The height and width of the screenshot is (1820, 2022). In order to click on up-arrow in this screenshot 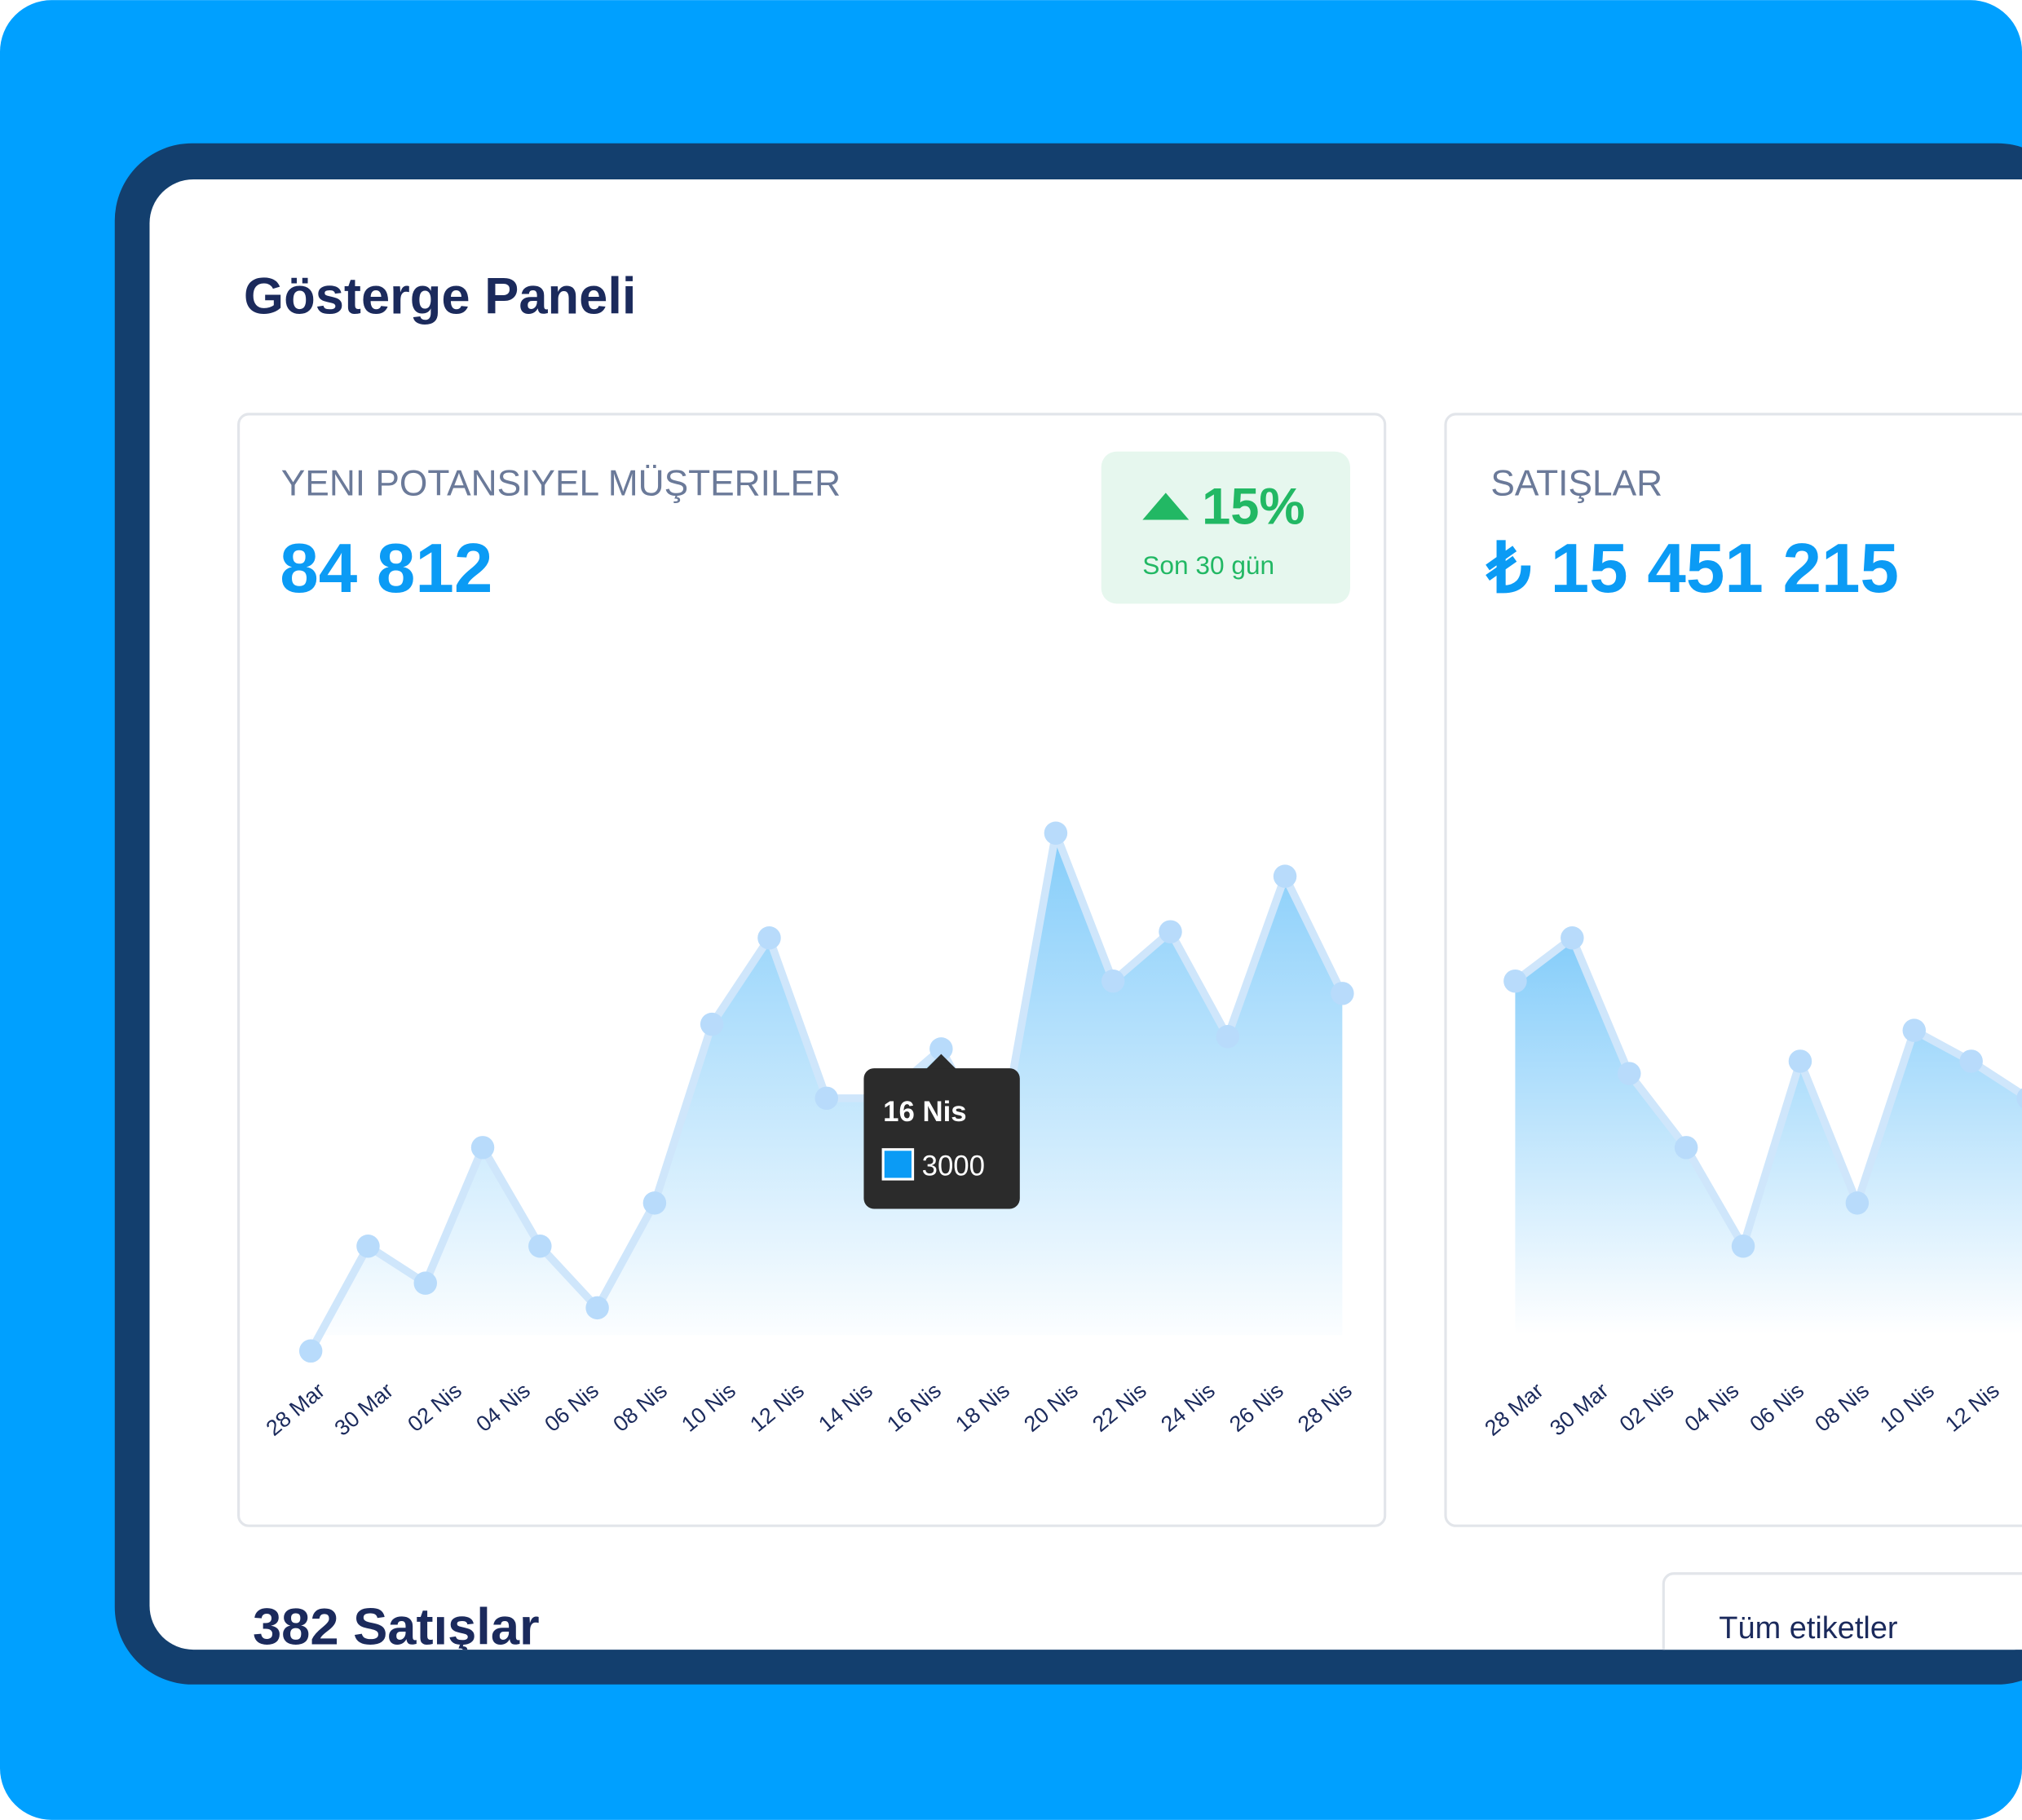, I will do `click(1166, 507)`.